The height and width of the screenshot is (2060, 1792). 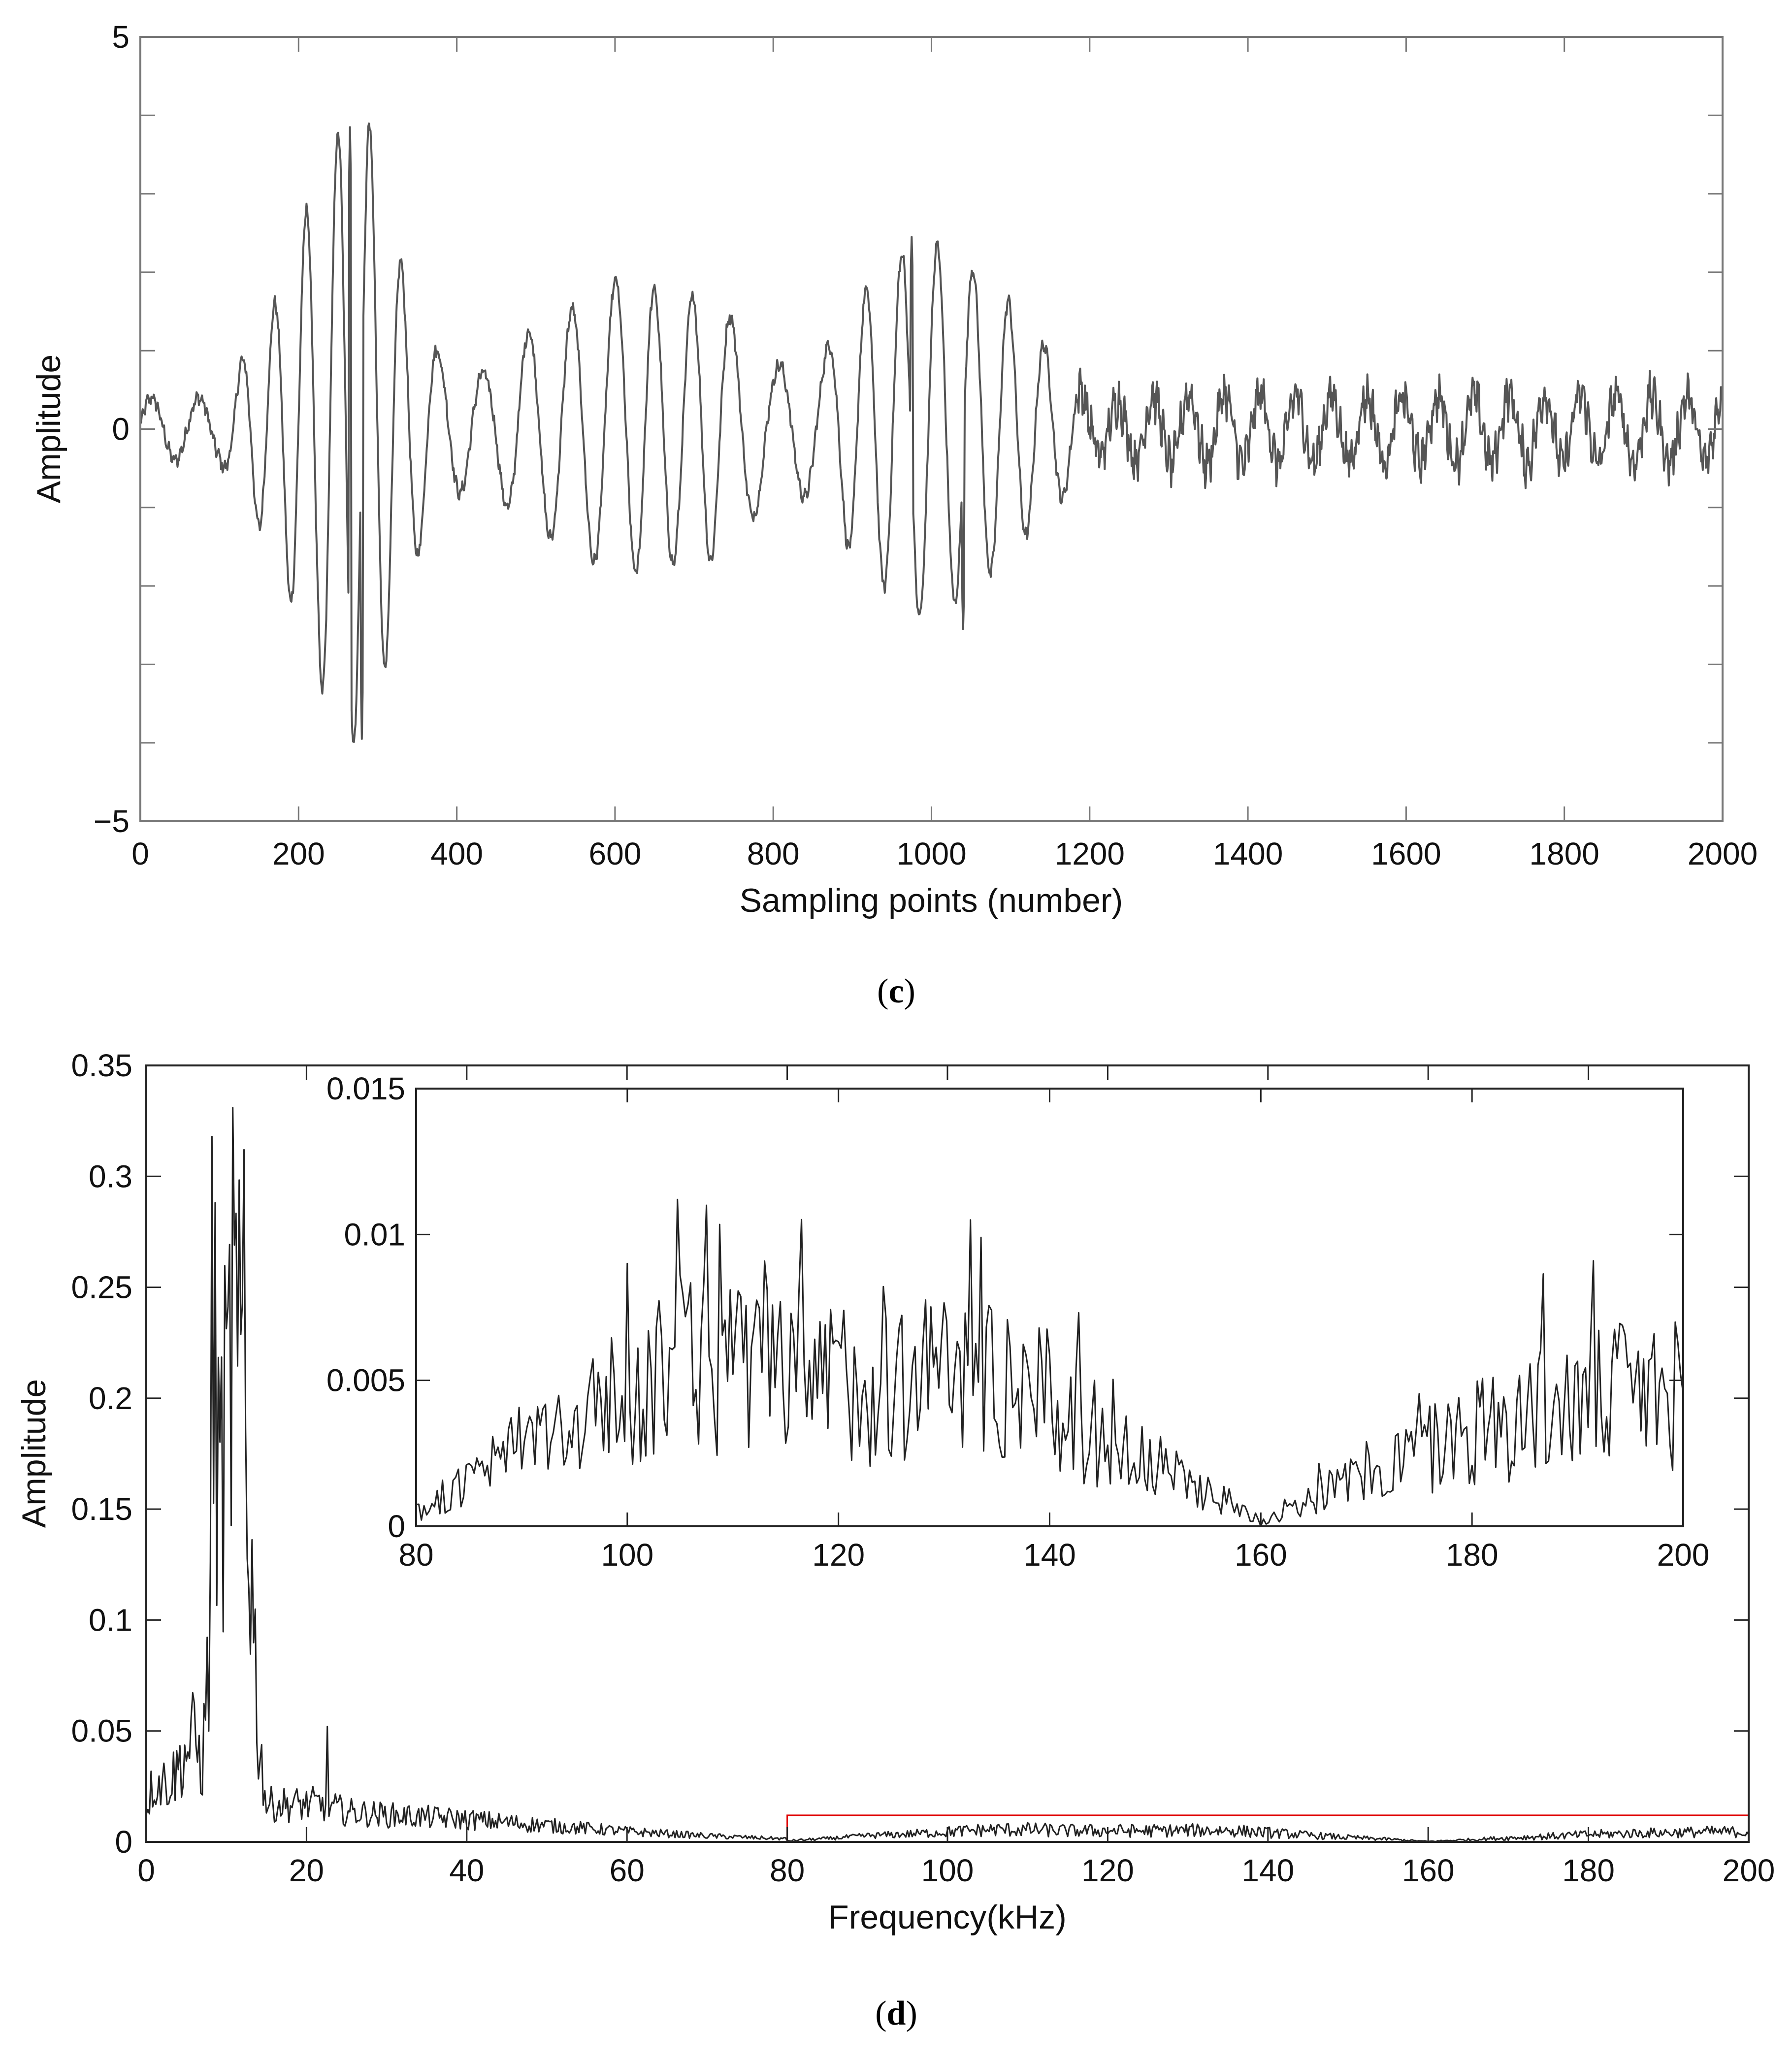 I want to click on panel-d-y-tick-label: 0.15, so click(x=101, y=1509).